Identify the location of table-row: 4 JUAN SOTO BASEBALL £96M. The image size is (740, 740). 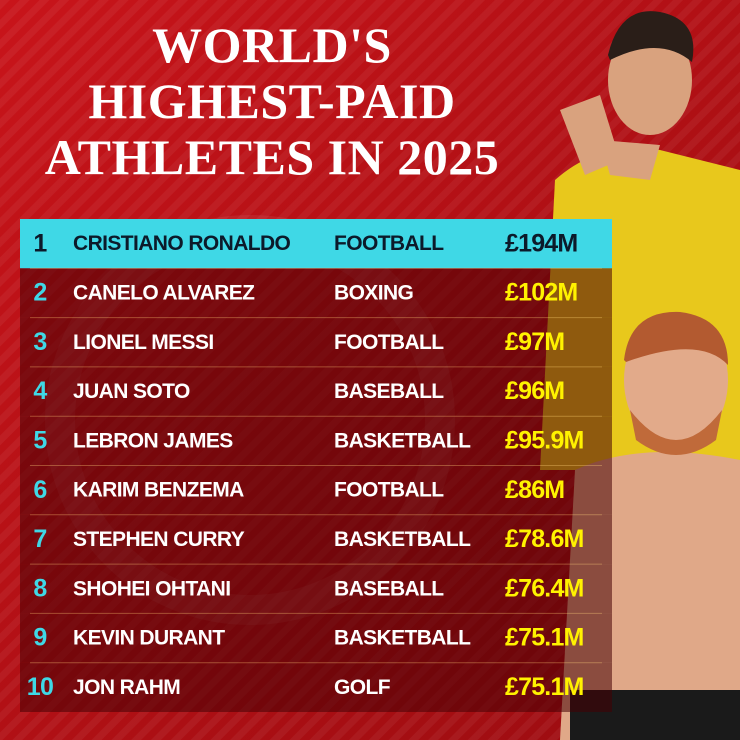
(316, 391).